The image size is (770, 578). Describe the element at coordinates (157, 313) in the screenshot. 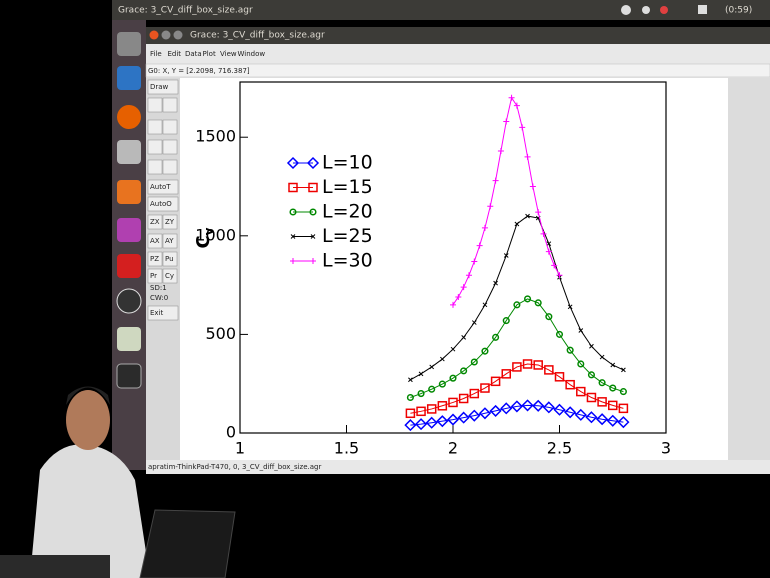

I see `tool-label: Exit` at that location.